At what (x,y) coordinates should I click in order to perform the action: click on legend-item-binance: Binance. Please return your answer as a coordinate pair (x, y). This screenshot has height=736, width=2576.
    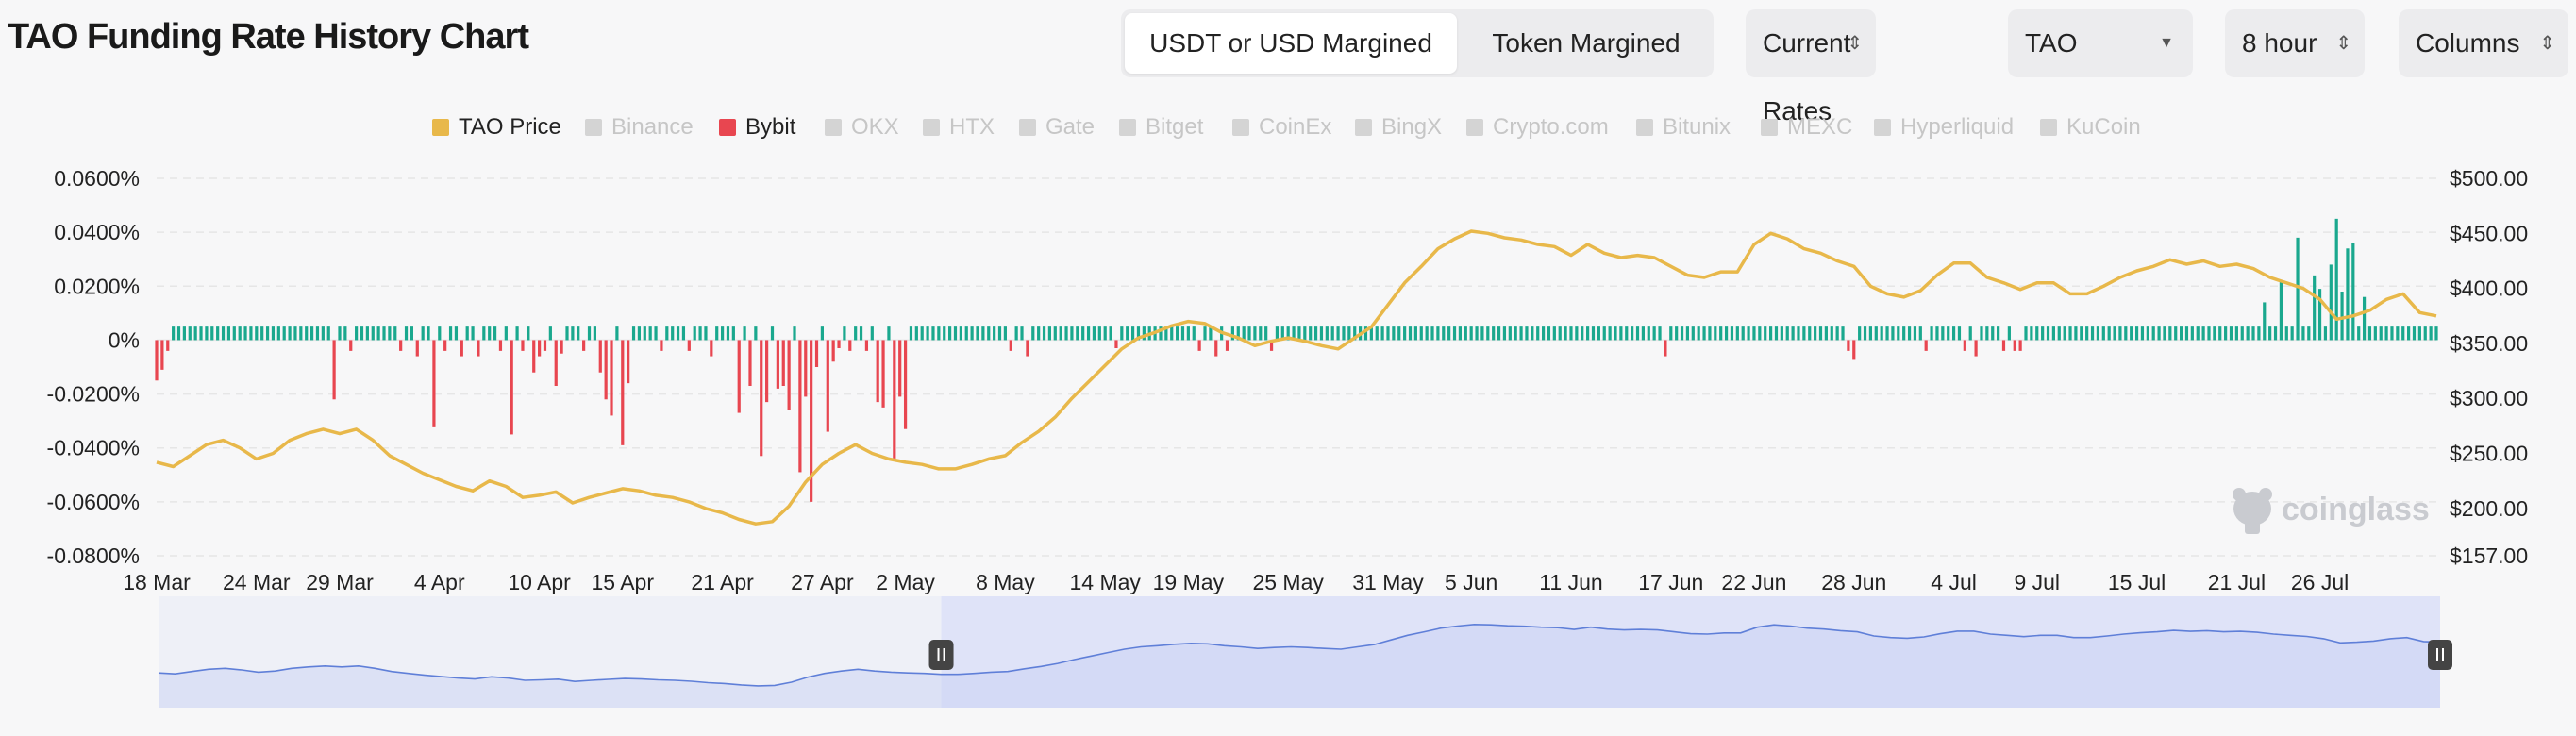
    Looking at the image, I should click on (639, 127).